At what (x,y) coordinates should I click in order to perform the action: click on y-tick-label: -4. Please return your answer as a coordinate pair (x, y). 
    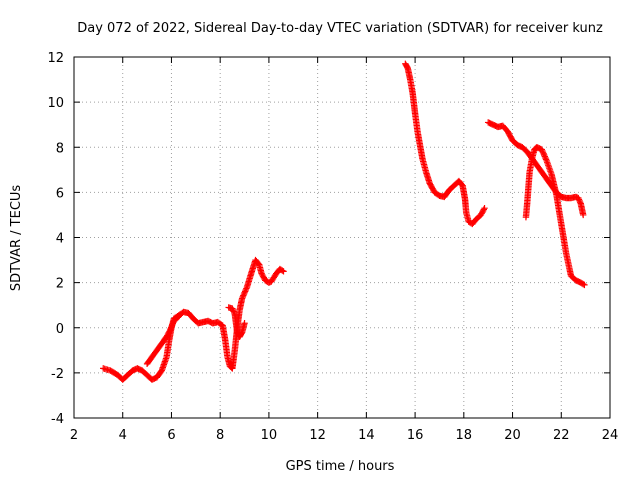
    Looking at the image, I should click on (57, 419).